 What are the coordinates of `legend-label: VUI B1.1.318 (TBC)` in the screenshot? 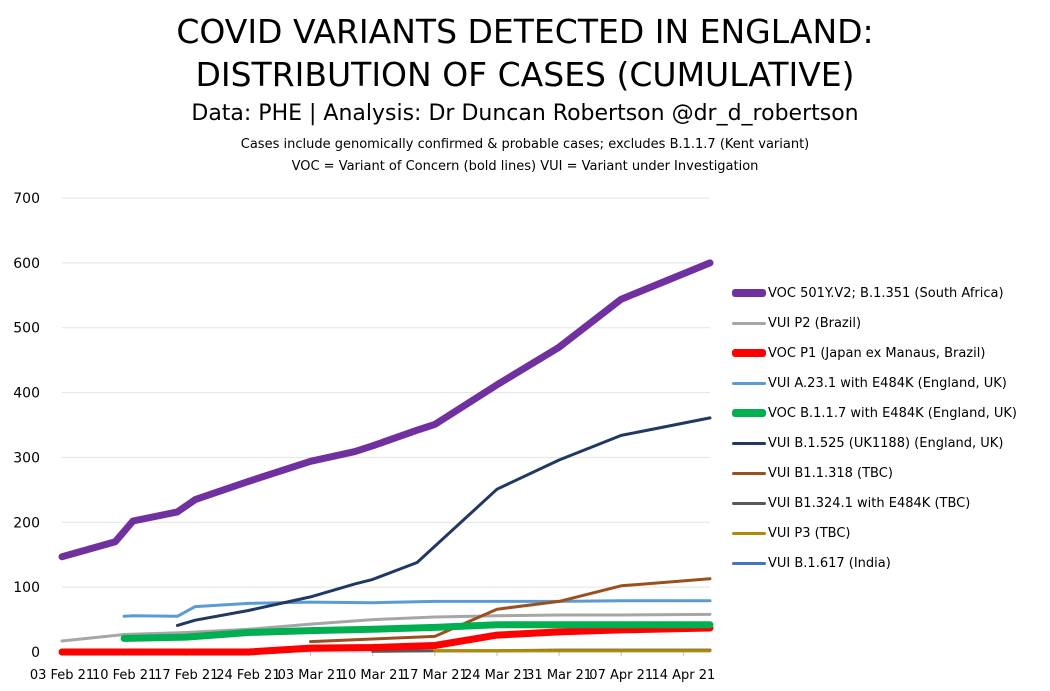 It's located at (830, 473).